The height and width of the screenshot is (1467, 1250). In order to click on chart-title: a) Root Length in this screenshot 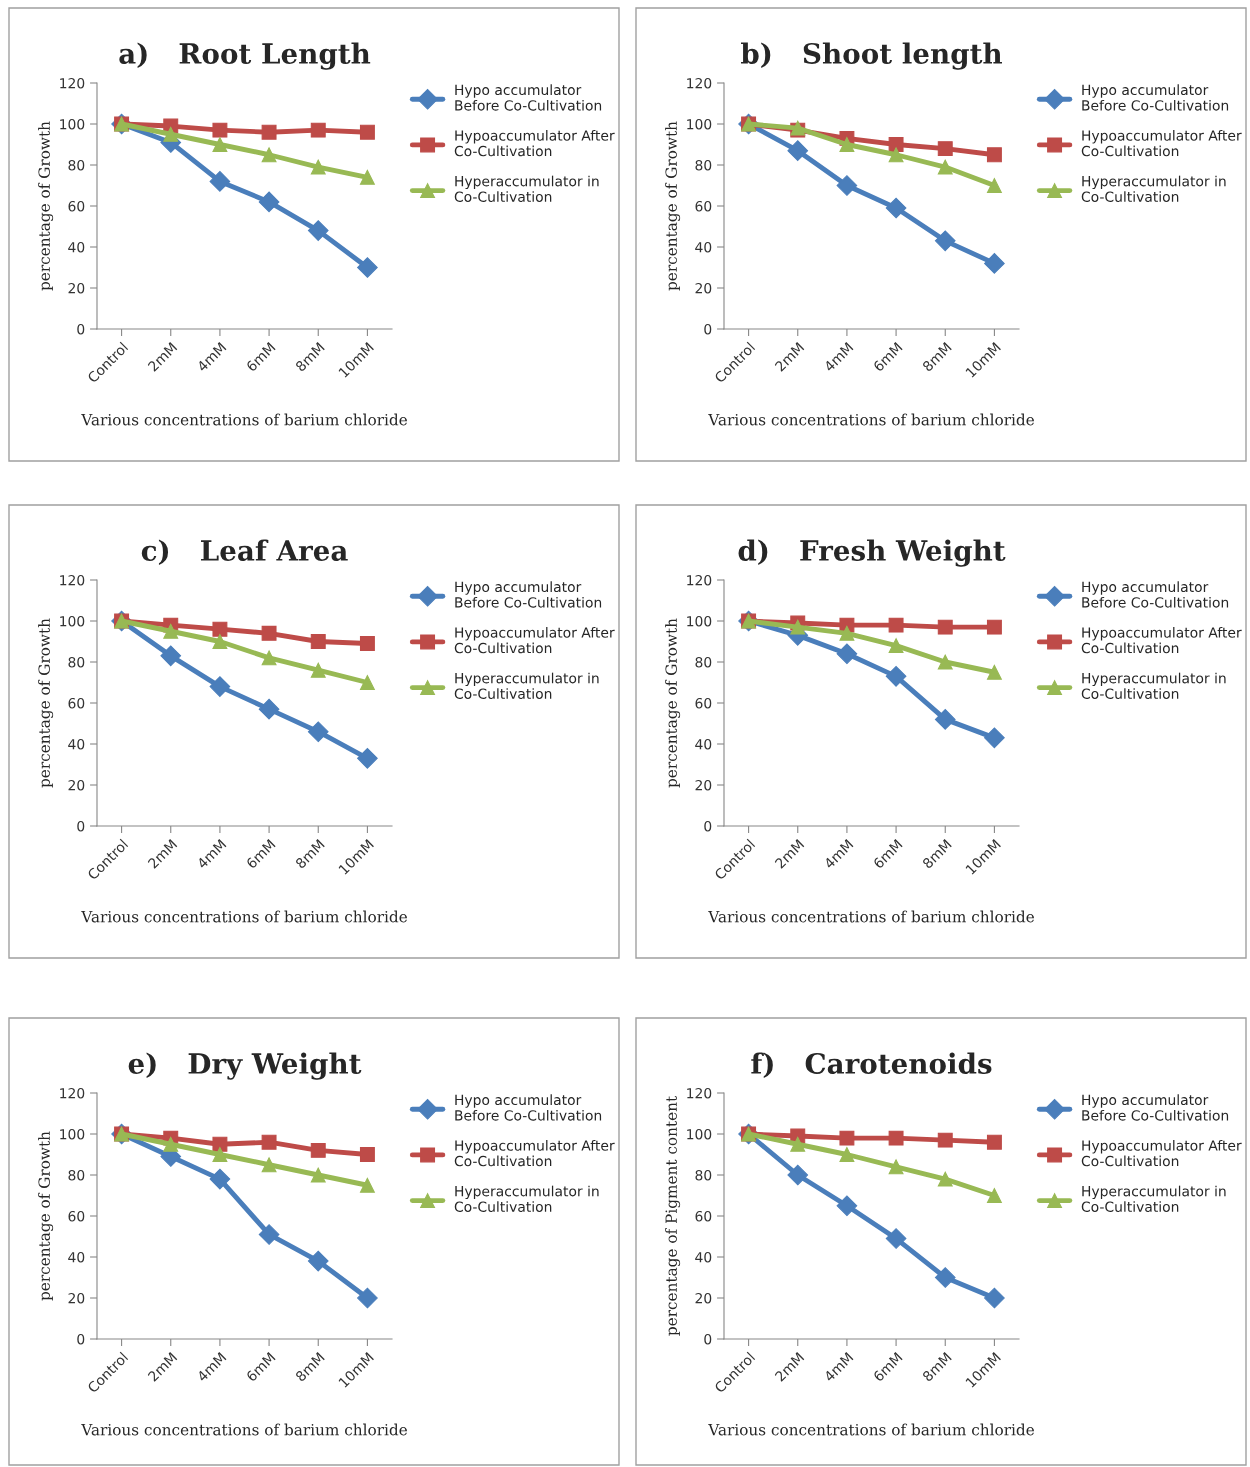, I will do `click(245, 56)`.